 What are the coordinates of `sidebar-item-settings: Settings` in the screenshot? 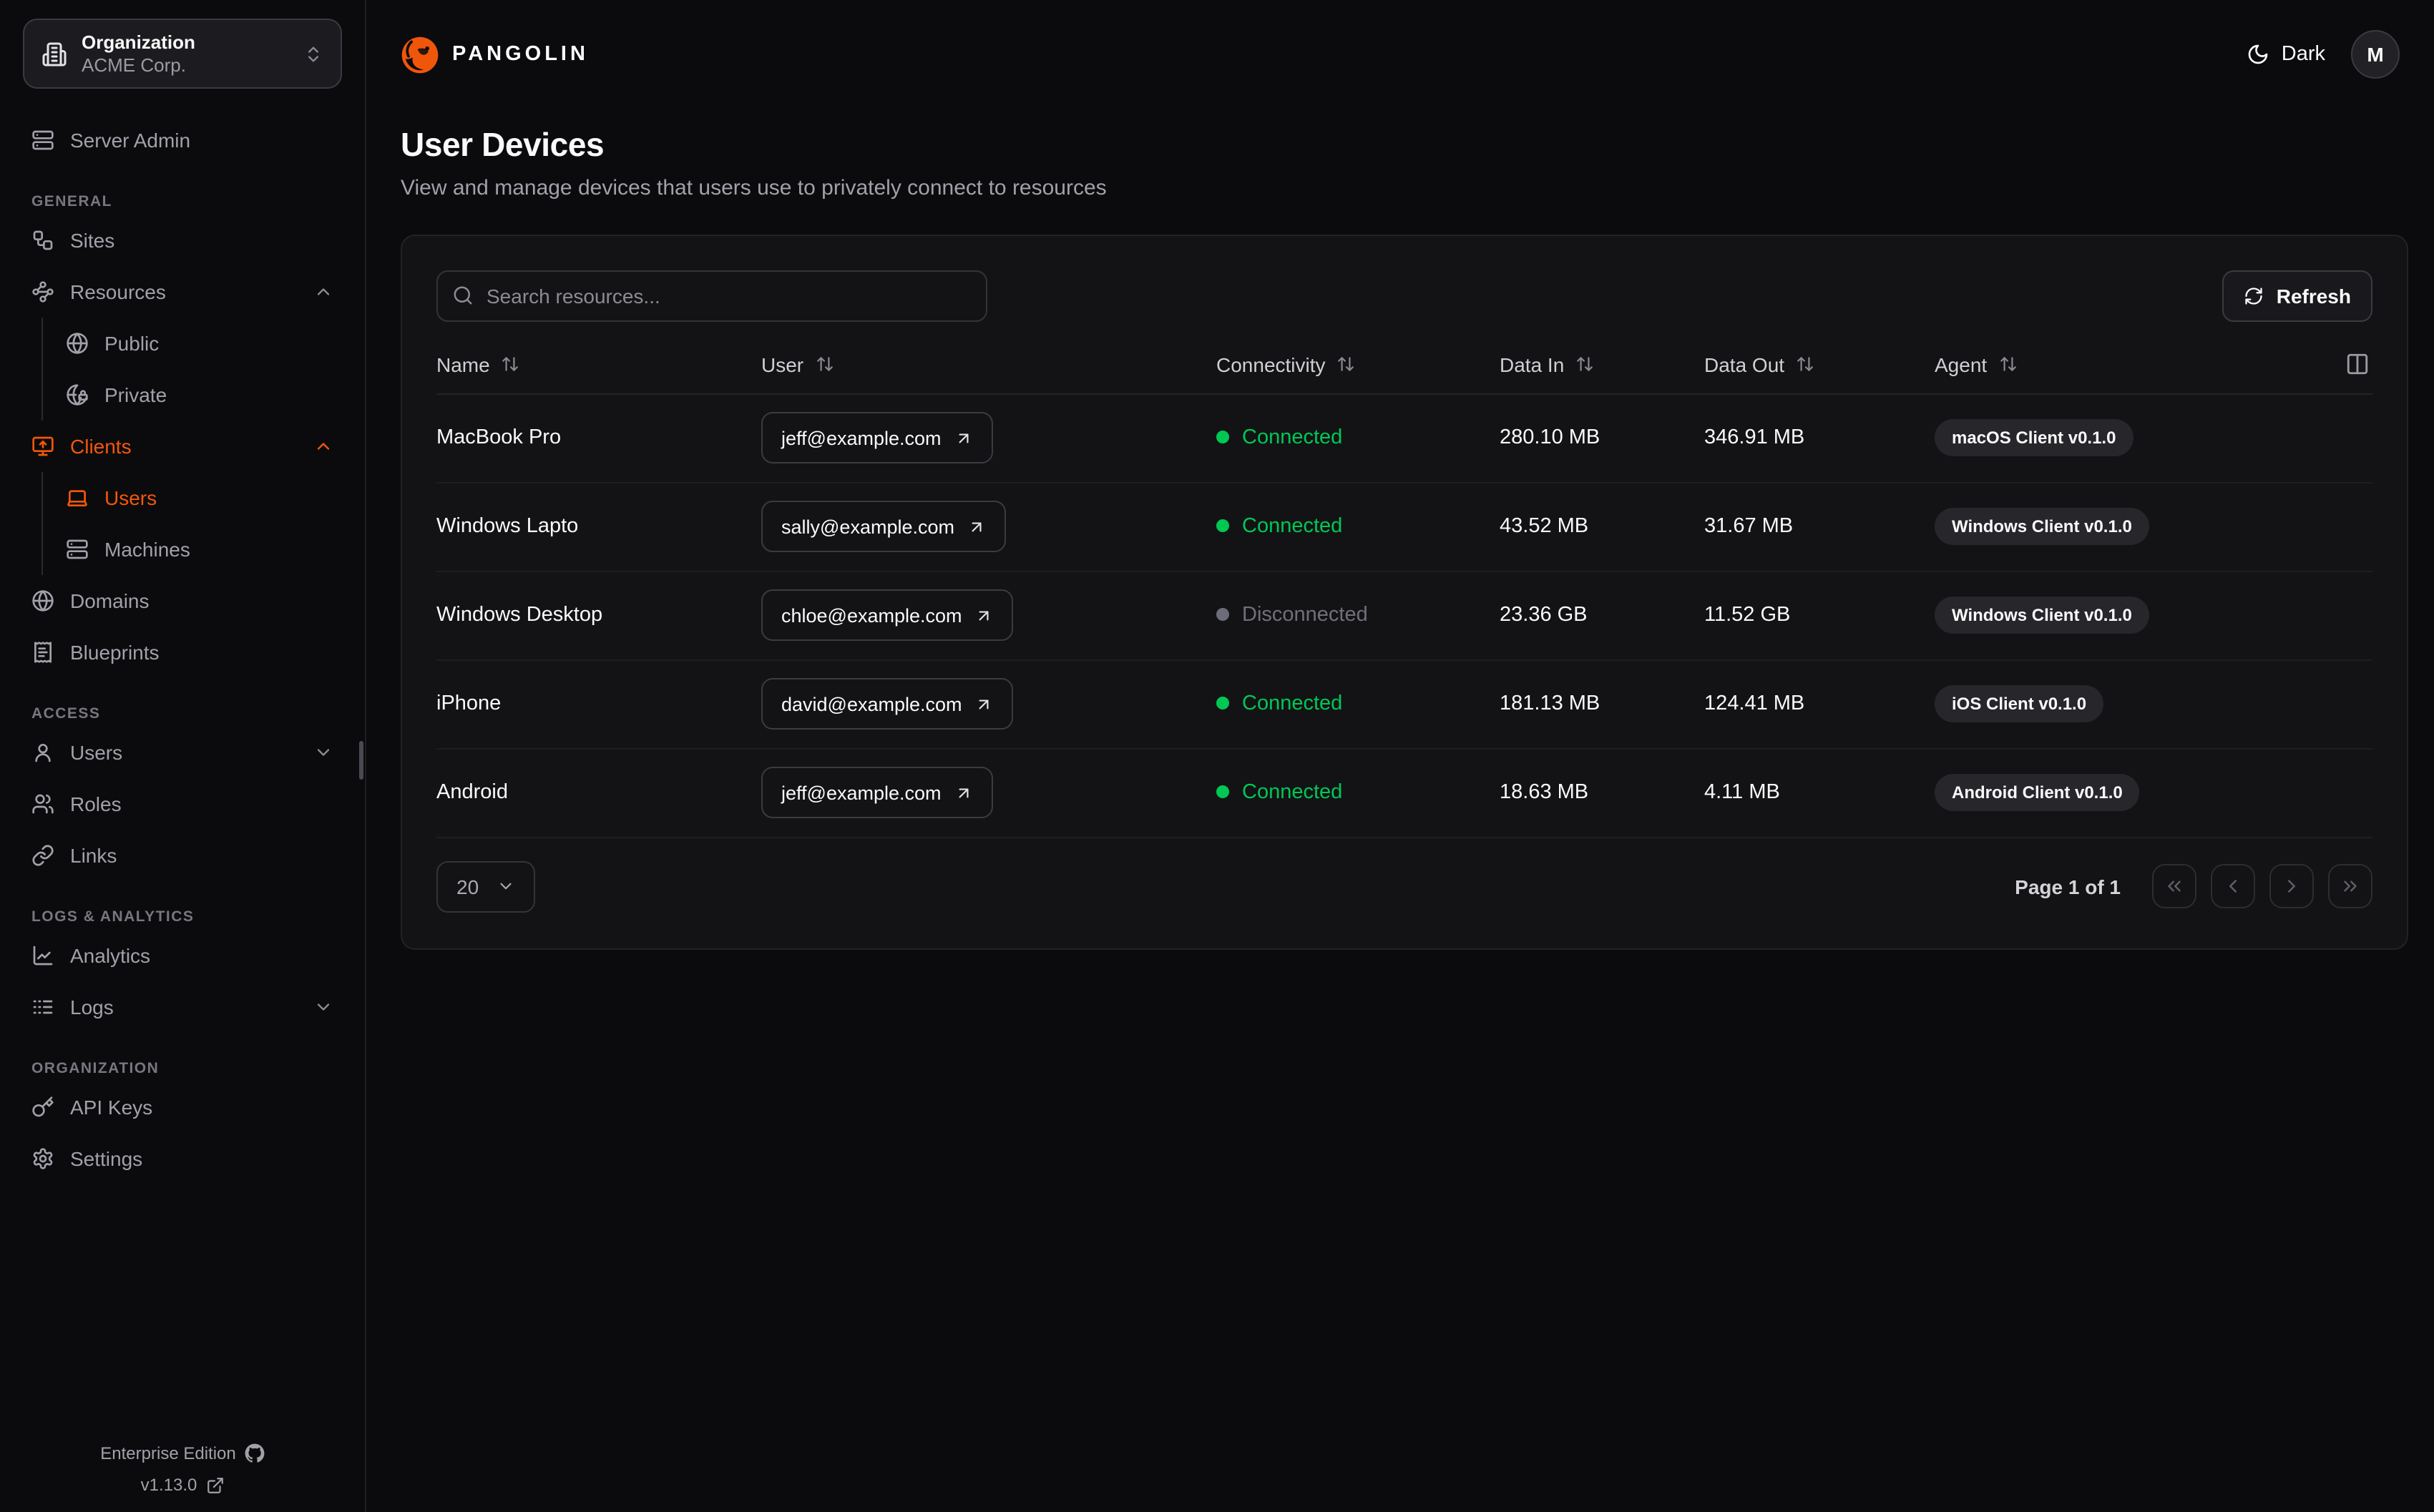 It's located at (182, 1158).